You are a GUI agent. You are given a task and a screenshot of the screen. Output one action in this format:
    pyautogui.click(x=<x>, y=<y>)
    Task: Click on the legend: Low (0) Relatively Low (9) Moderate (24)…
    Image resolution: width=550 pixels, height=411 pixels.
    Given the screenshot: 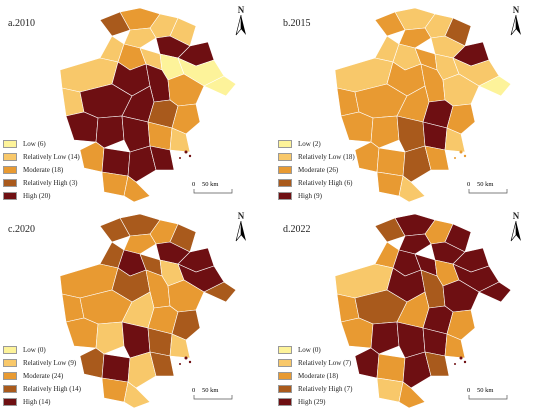 What is the action you would take?
    pyautogui.click(x=42, y=375)
    